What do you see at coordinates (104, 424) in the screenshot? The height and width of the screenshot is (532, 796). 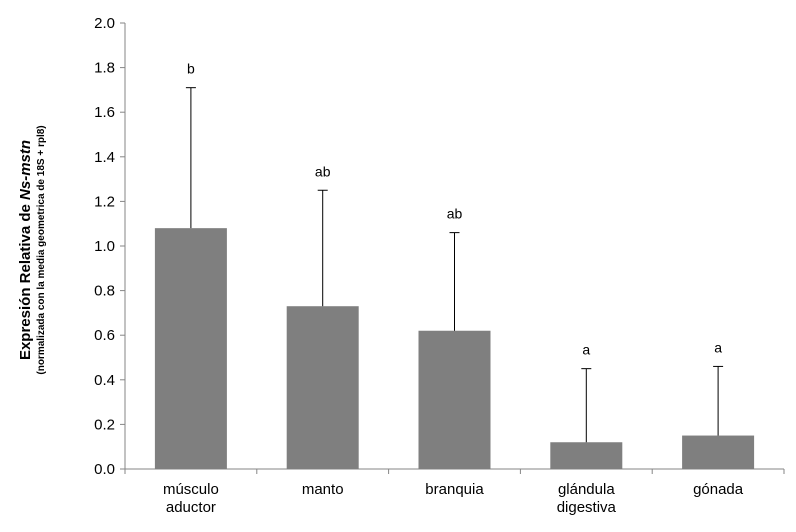 I see `y-tick-label: 0.2` at bounding box center [104, 424].